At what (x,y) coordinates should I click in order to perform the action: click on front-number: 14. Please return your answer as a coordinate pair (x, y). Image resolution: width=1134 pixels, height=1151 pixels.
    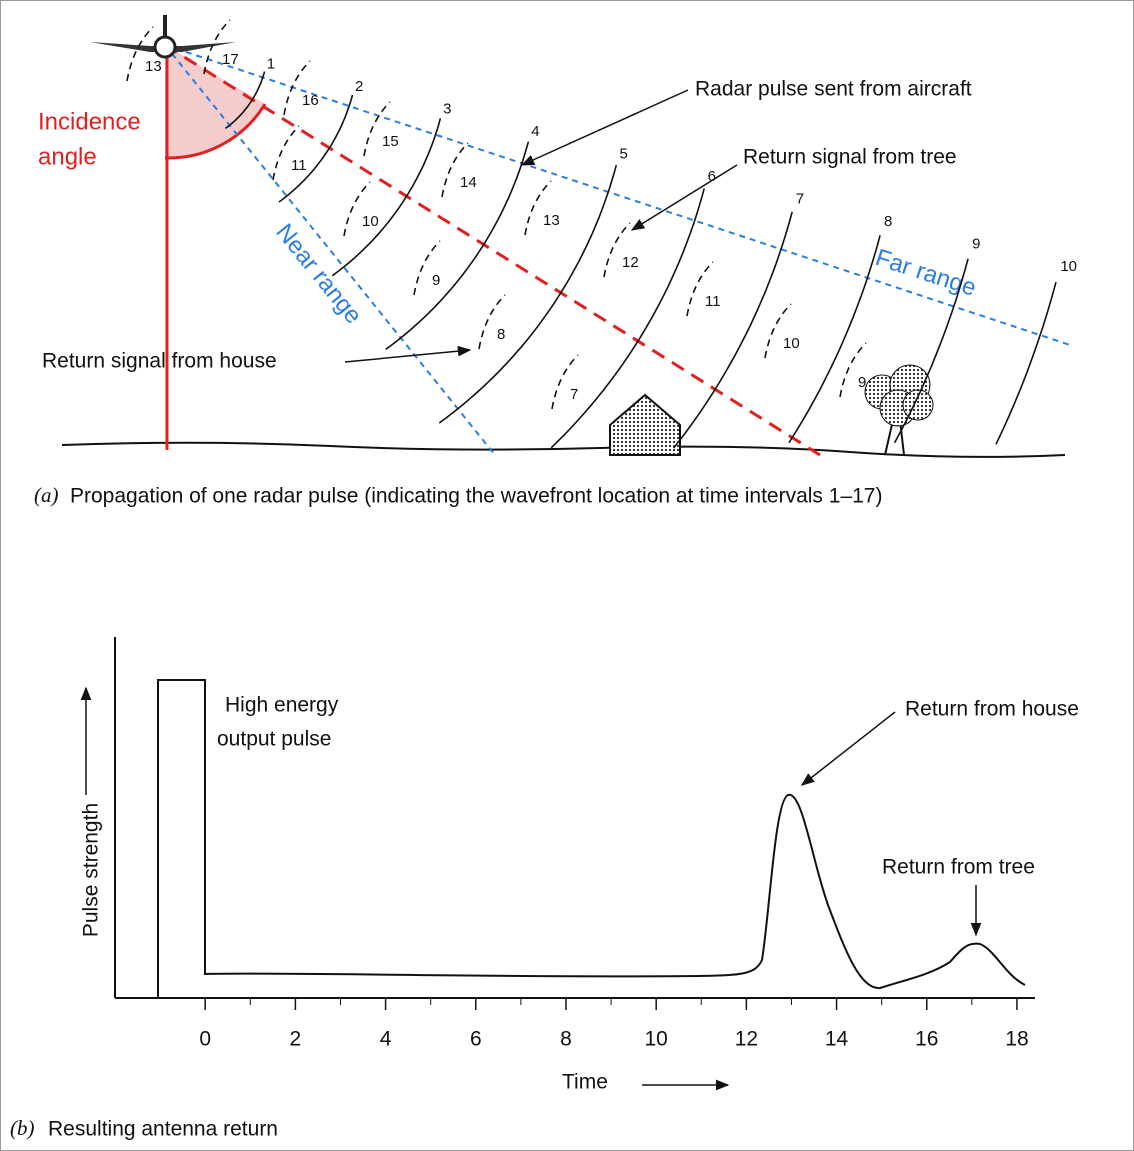
    Looking at the image, I should click on (468, 182).